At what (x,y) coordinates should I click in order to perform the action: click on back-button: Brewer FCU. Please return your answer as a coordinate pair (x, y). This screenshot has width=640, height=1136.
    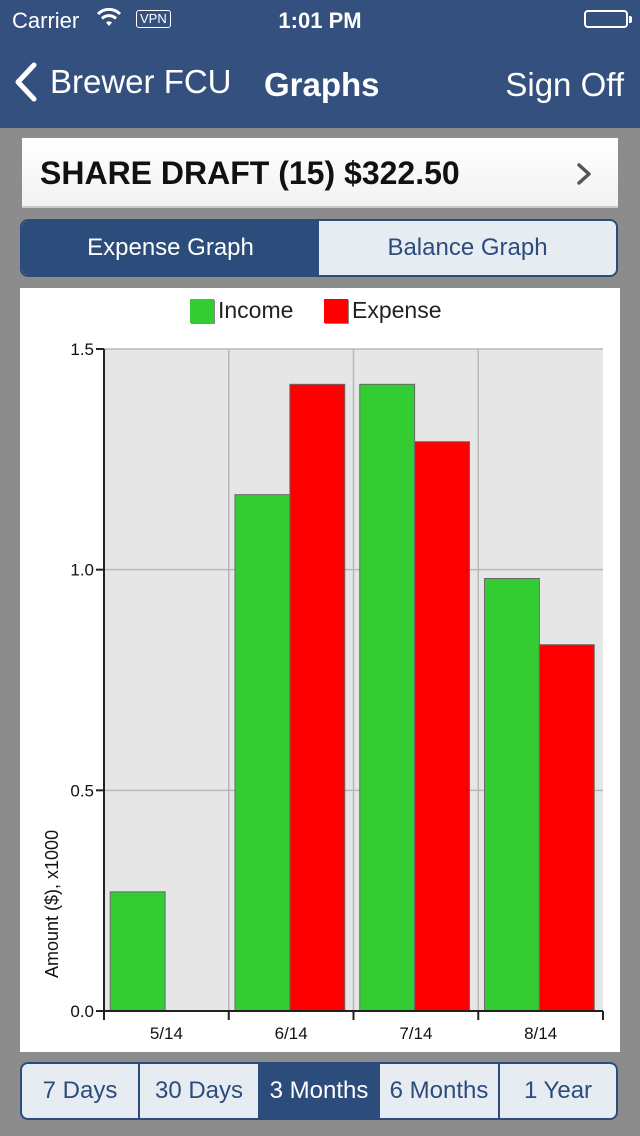
    Looking at the image, I should click on (123, 82).